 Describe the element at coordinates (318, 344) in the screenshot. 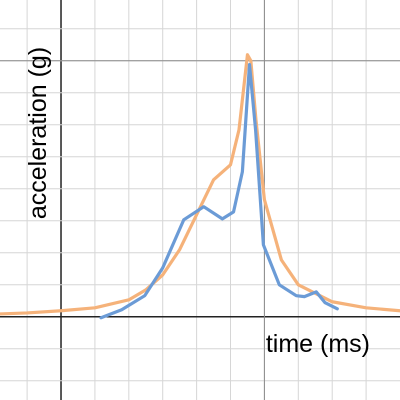

I see `x-axis-label: time (ms)` at that location.